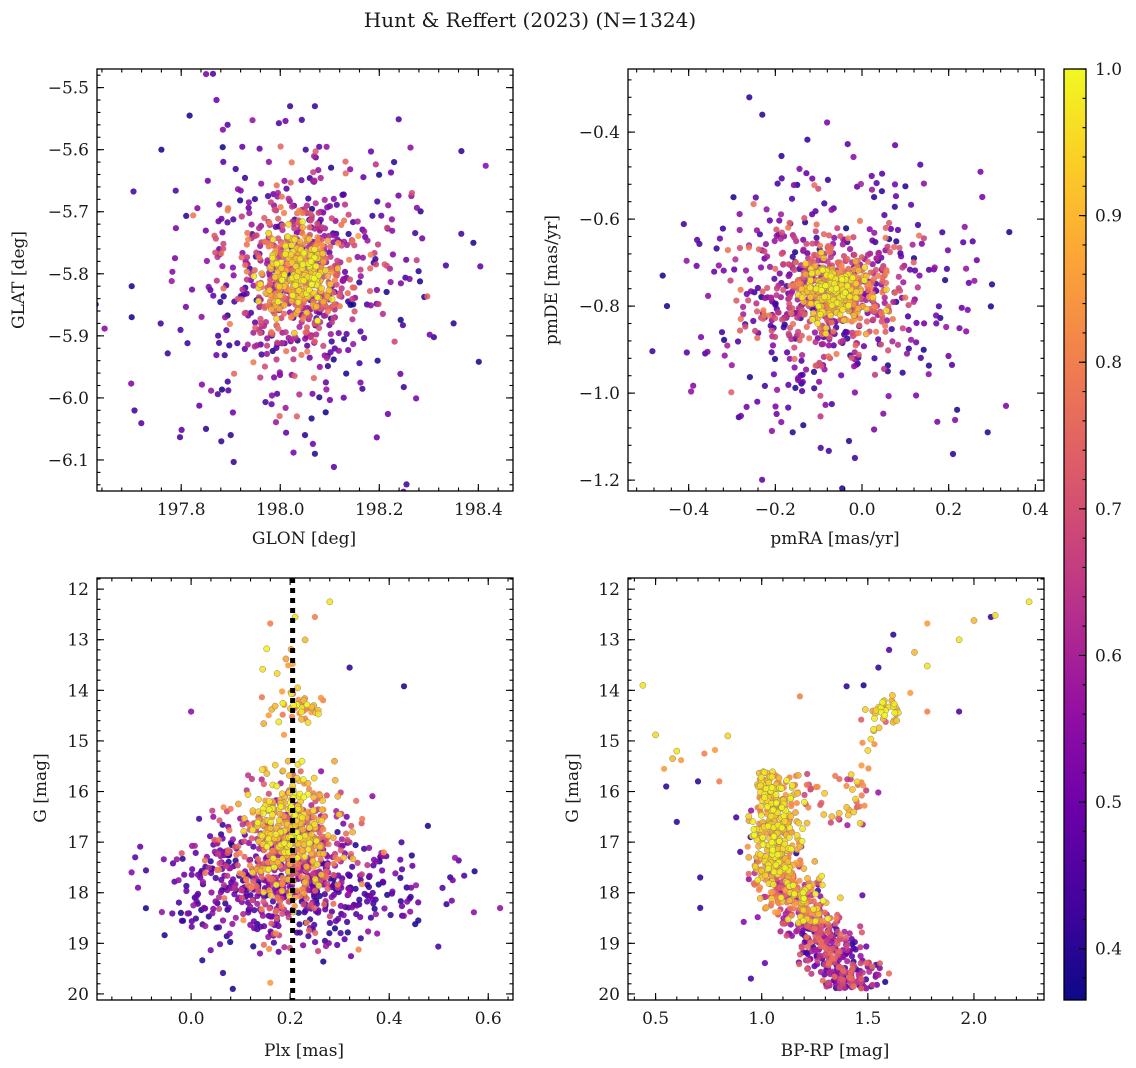  What do you see at coordinates (305, 280) in the screenshot?
I see `axes-frame-sky` at bounding box center [305, 280].